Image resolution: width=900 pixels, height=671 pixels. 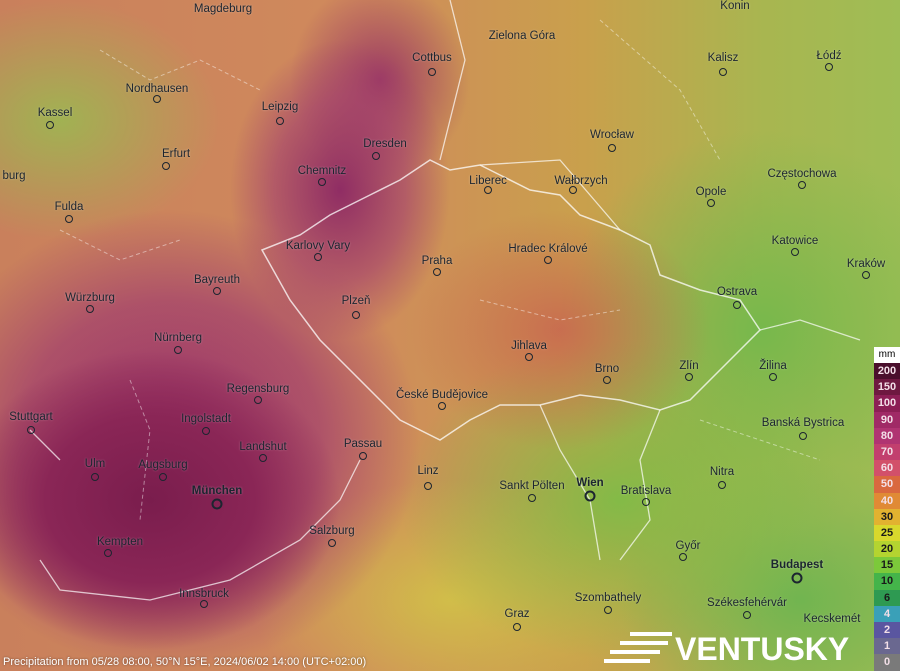 I want to click on city-label: Zlín, so click(x=689, y=366).